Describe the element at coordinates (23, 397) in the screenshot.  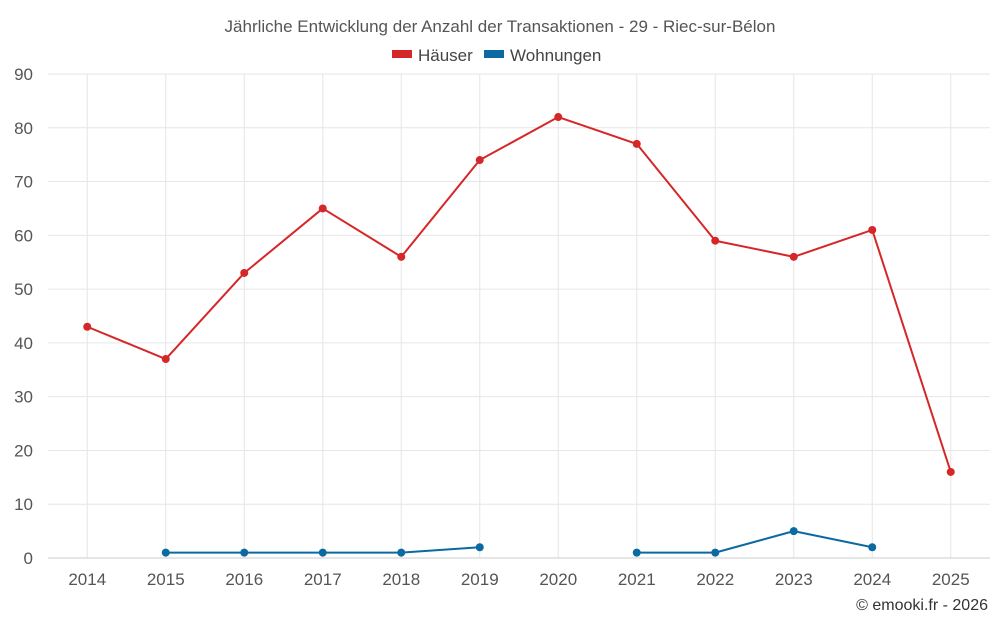
I see `y-tick-label: 30` at that location.